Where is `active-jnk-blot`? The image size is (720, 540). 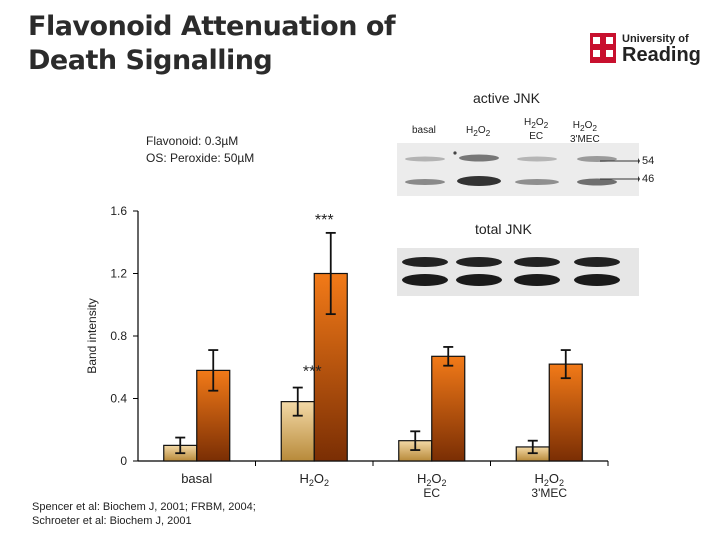
active-jnk-blot is located at coordinates (518, 169).